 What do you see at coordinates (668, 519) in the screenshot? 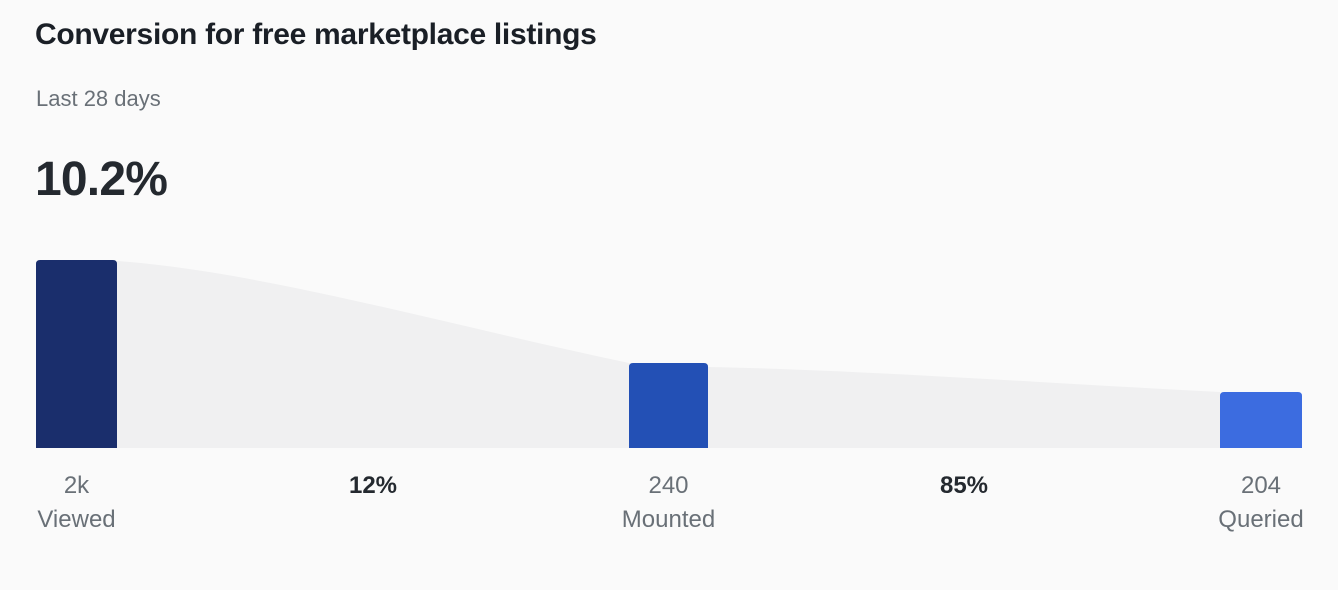
I see `stage-name-mounted: Mounted` at bounding box center [668, 519].